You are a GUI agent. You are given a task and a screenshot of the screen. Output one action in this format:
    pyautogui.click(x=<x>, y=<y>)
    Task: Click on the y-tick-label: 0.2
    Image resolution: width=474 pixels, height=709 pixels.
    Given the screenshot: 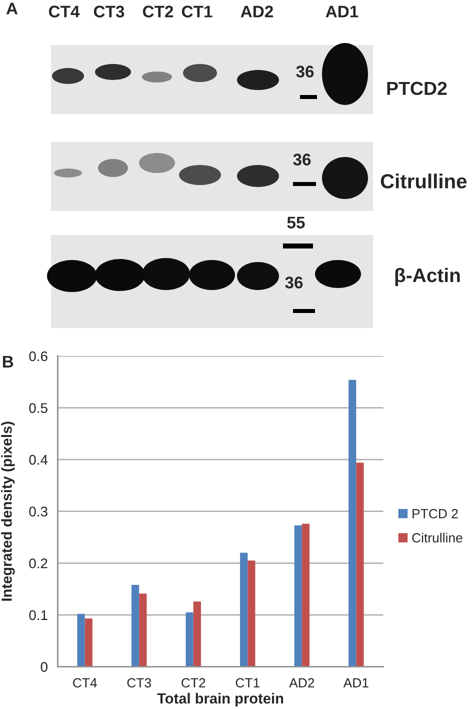 What is the action you would take?
    pyautogui.click(x=38, y=563)
    